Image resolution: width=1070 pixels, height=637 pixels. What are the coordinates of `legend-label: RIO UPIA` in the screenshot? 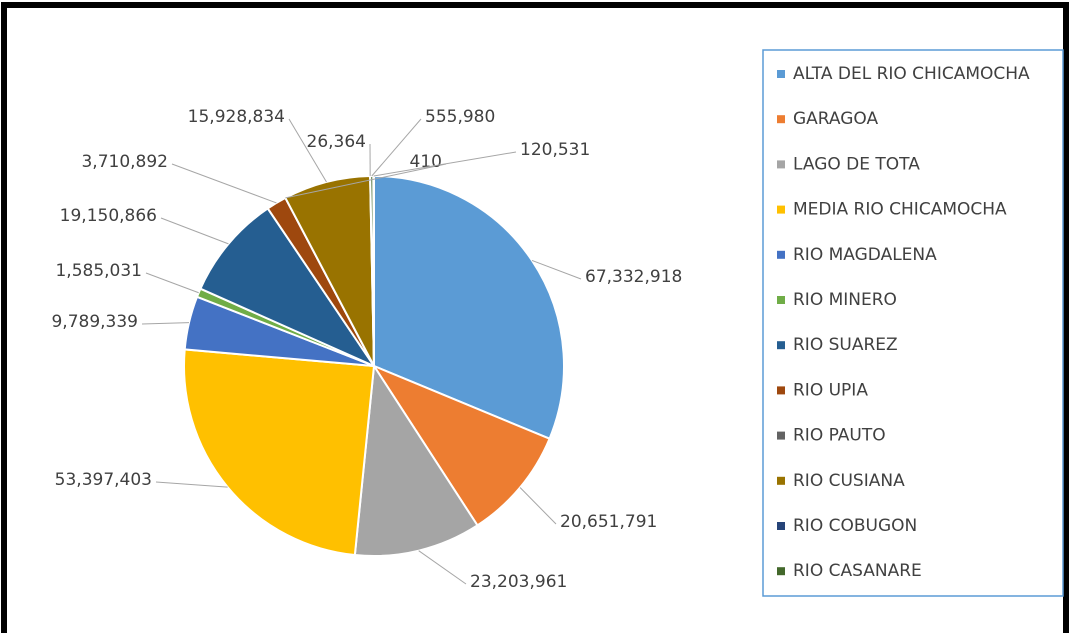 It's located at (830, 390).